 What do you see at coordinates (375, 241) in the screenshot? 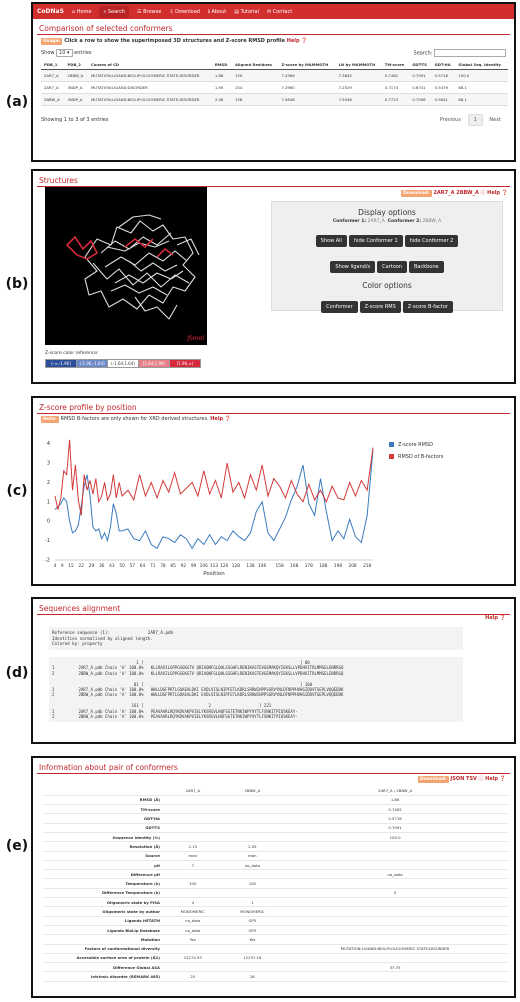
I see `hide-conformer-1-button: hide Conformer 1` at bounding box center [375, 241].